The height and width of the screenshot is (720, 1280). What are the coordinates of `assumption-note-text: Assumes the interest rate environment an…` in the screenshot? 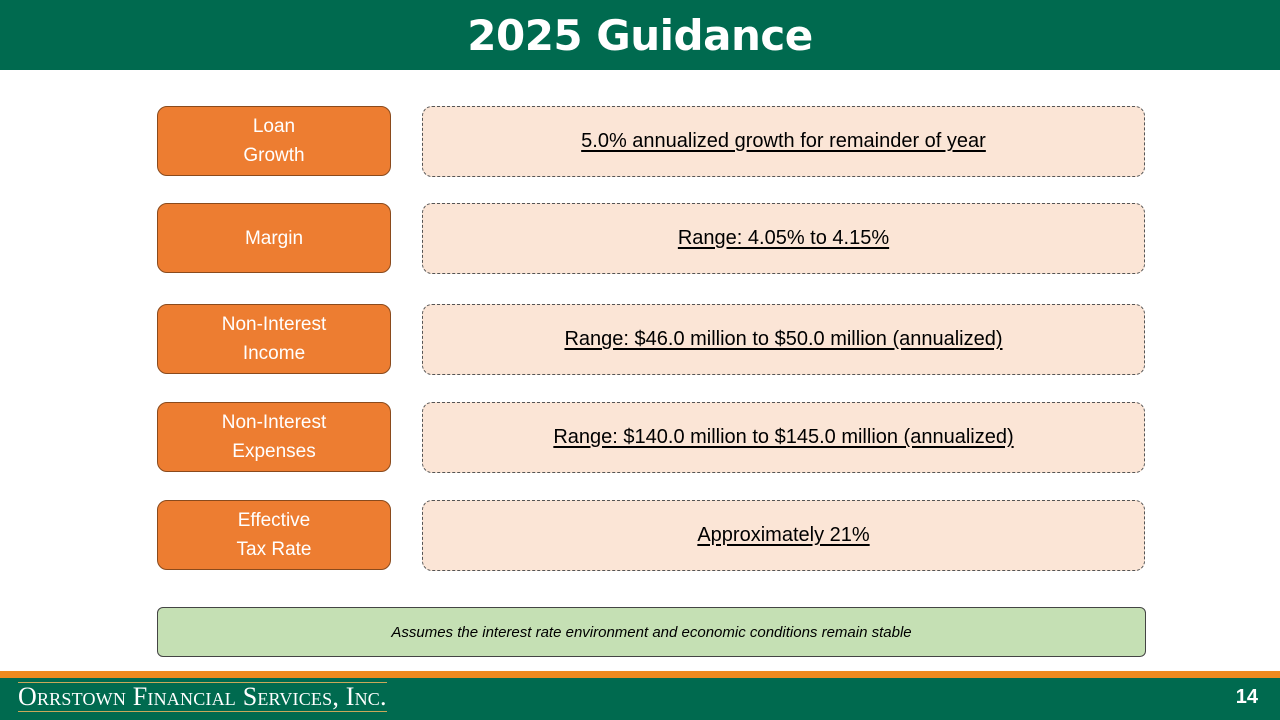 It's located at (651, 632).